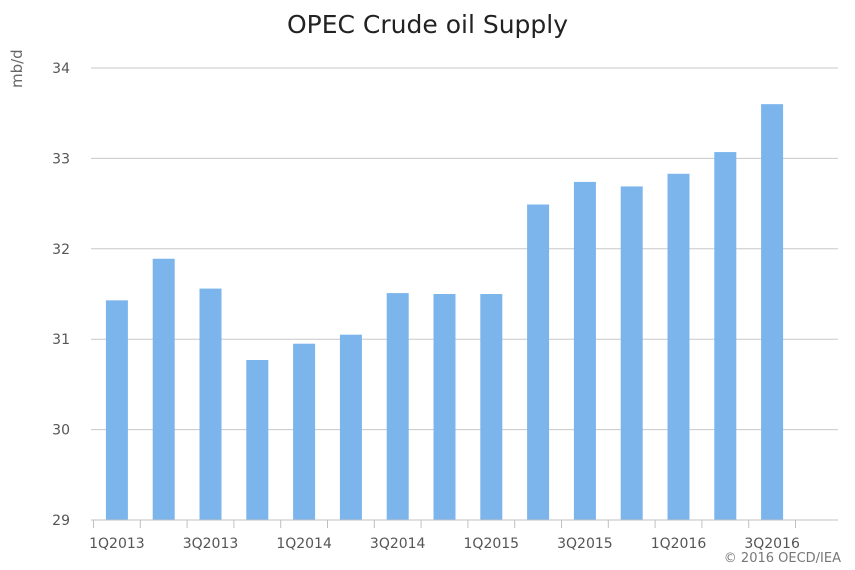 This screenshot has height=570, width=855. Describe the element at coordinates (444, 407) in the screenshot. I see `bar-4Q2014` at that location.